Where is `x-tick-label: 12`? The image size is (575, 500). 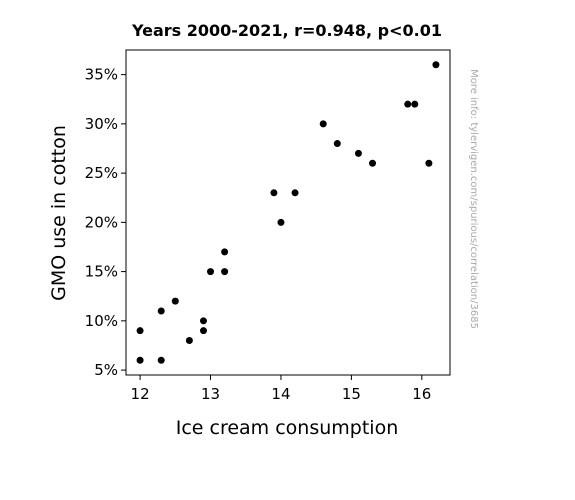 x-tick-label: 12 is located at coordinates (140, 394).